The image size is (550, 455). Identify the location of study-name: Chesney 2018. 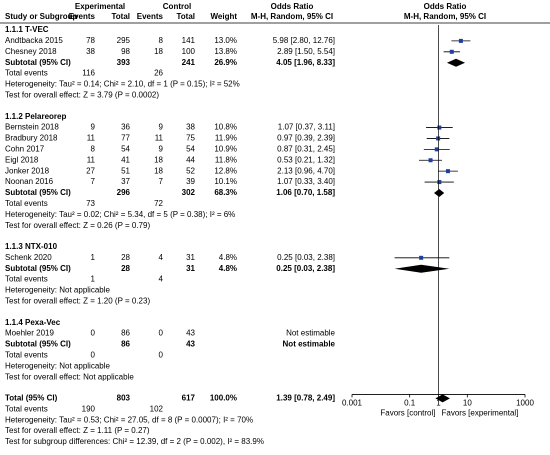
(31, 51).